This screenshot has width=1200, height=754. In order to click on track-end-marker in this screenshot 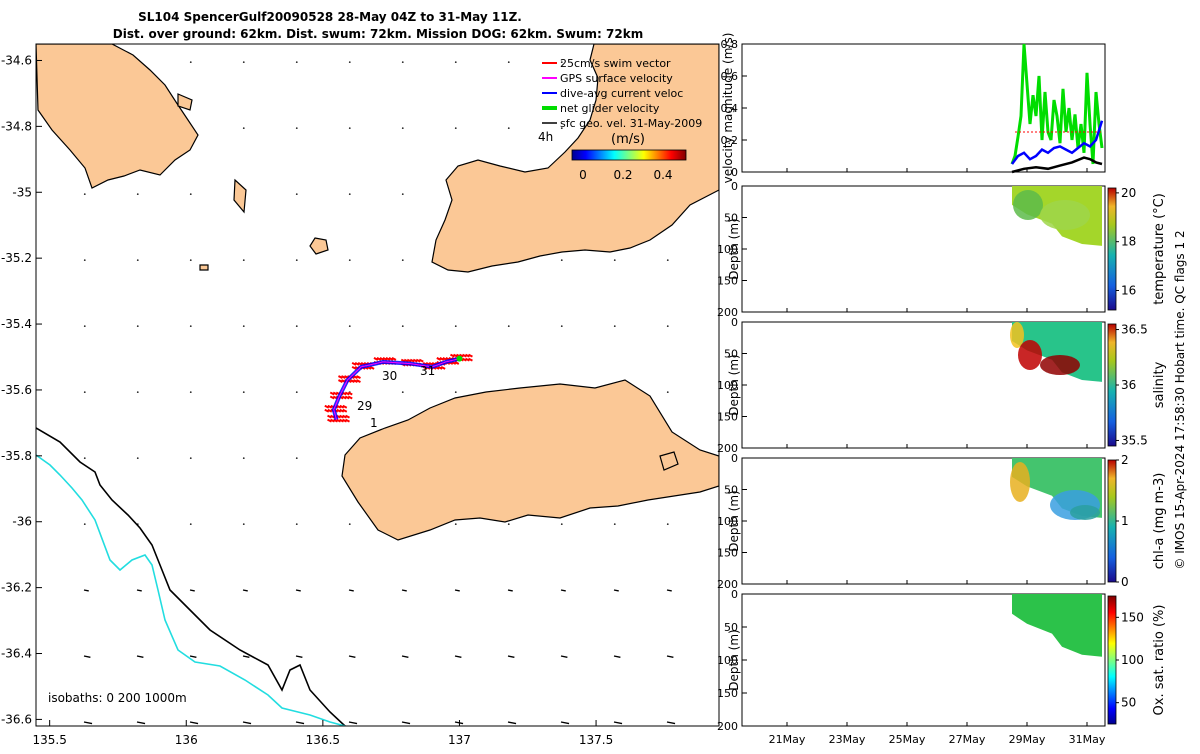, I will do `click(459, 359)`.